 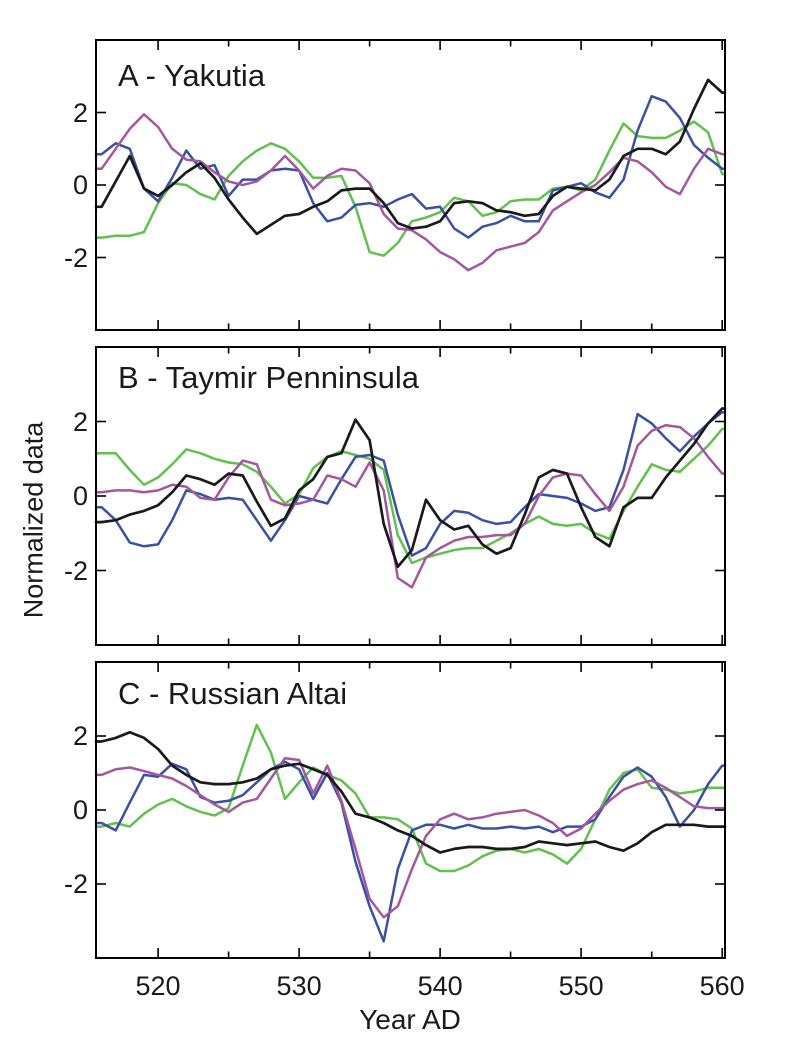 What do you see at coordinates (299, 986) in the screenshot?
I see `x-tick-label: 530` at bounding box center [299, 986].